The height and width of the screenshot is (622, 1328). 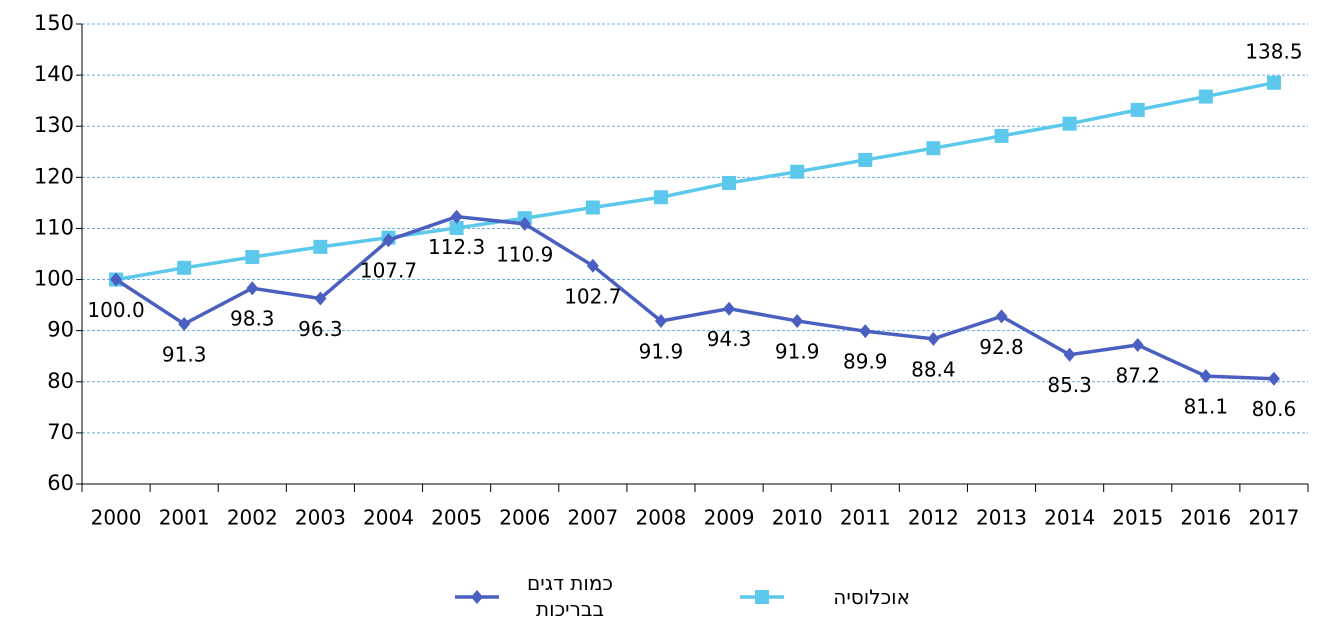 I want to click on x-tick-label: 2005, so click(x=456, y=518).